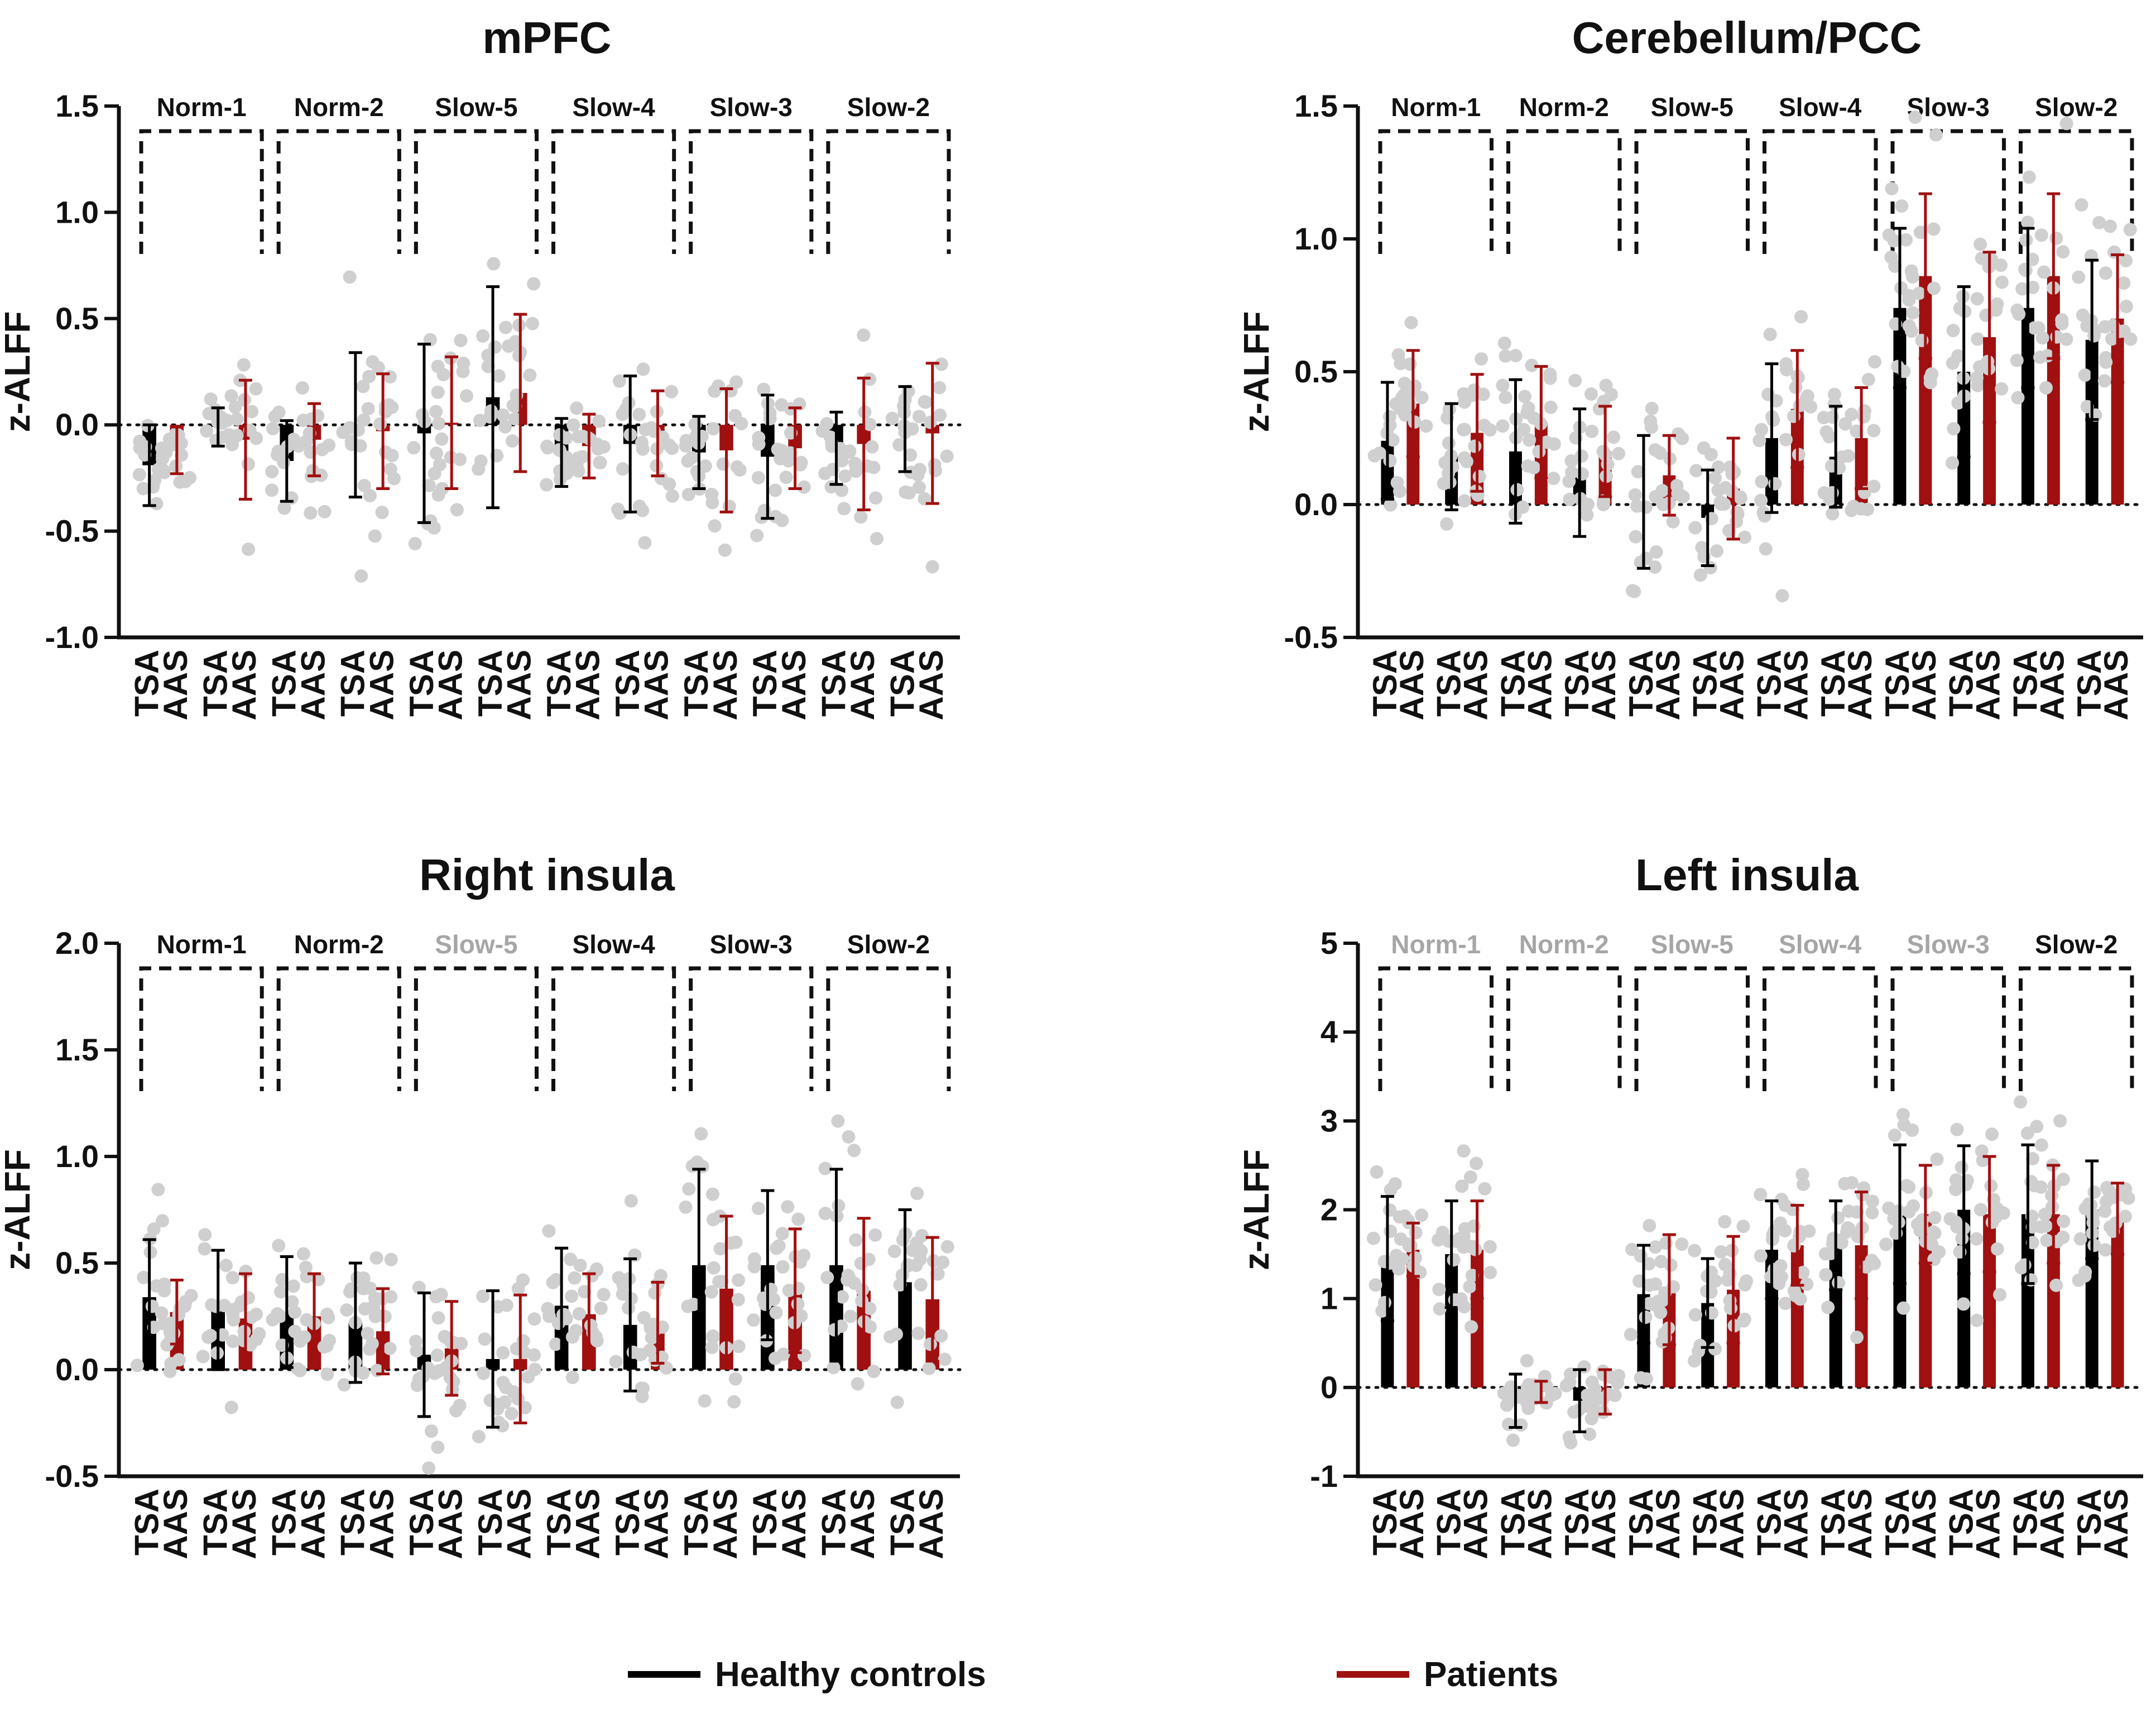 This screenshot has width=2156, height=1733. Describe the element at coordinates (77, 424) in the screenshot. I see `y-tick-label: 0.0` at that location.